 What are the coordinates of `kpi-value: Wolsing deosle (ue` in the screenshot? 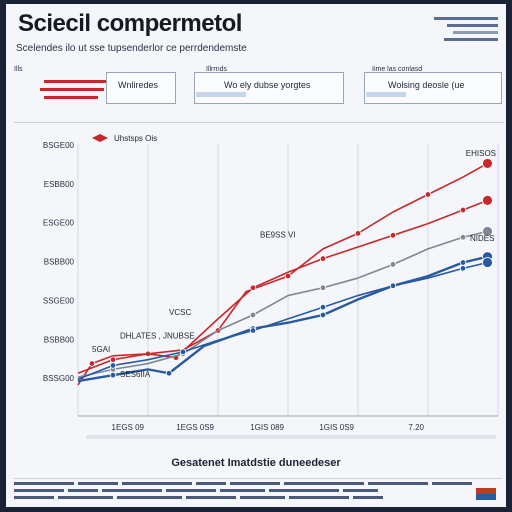 It's located at (426, 85).